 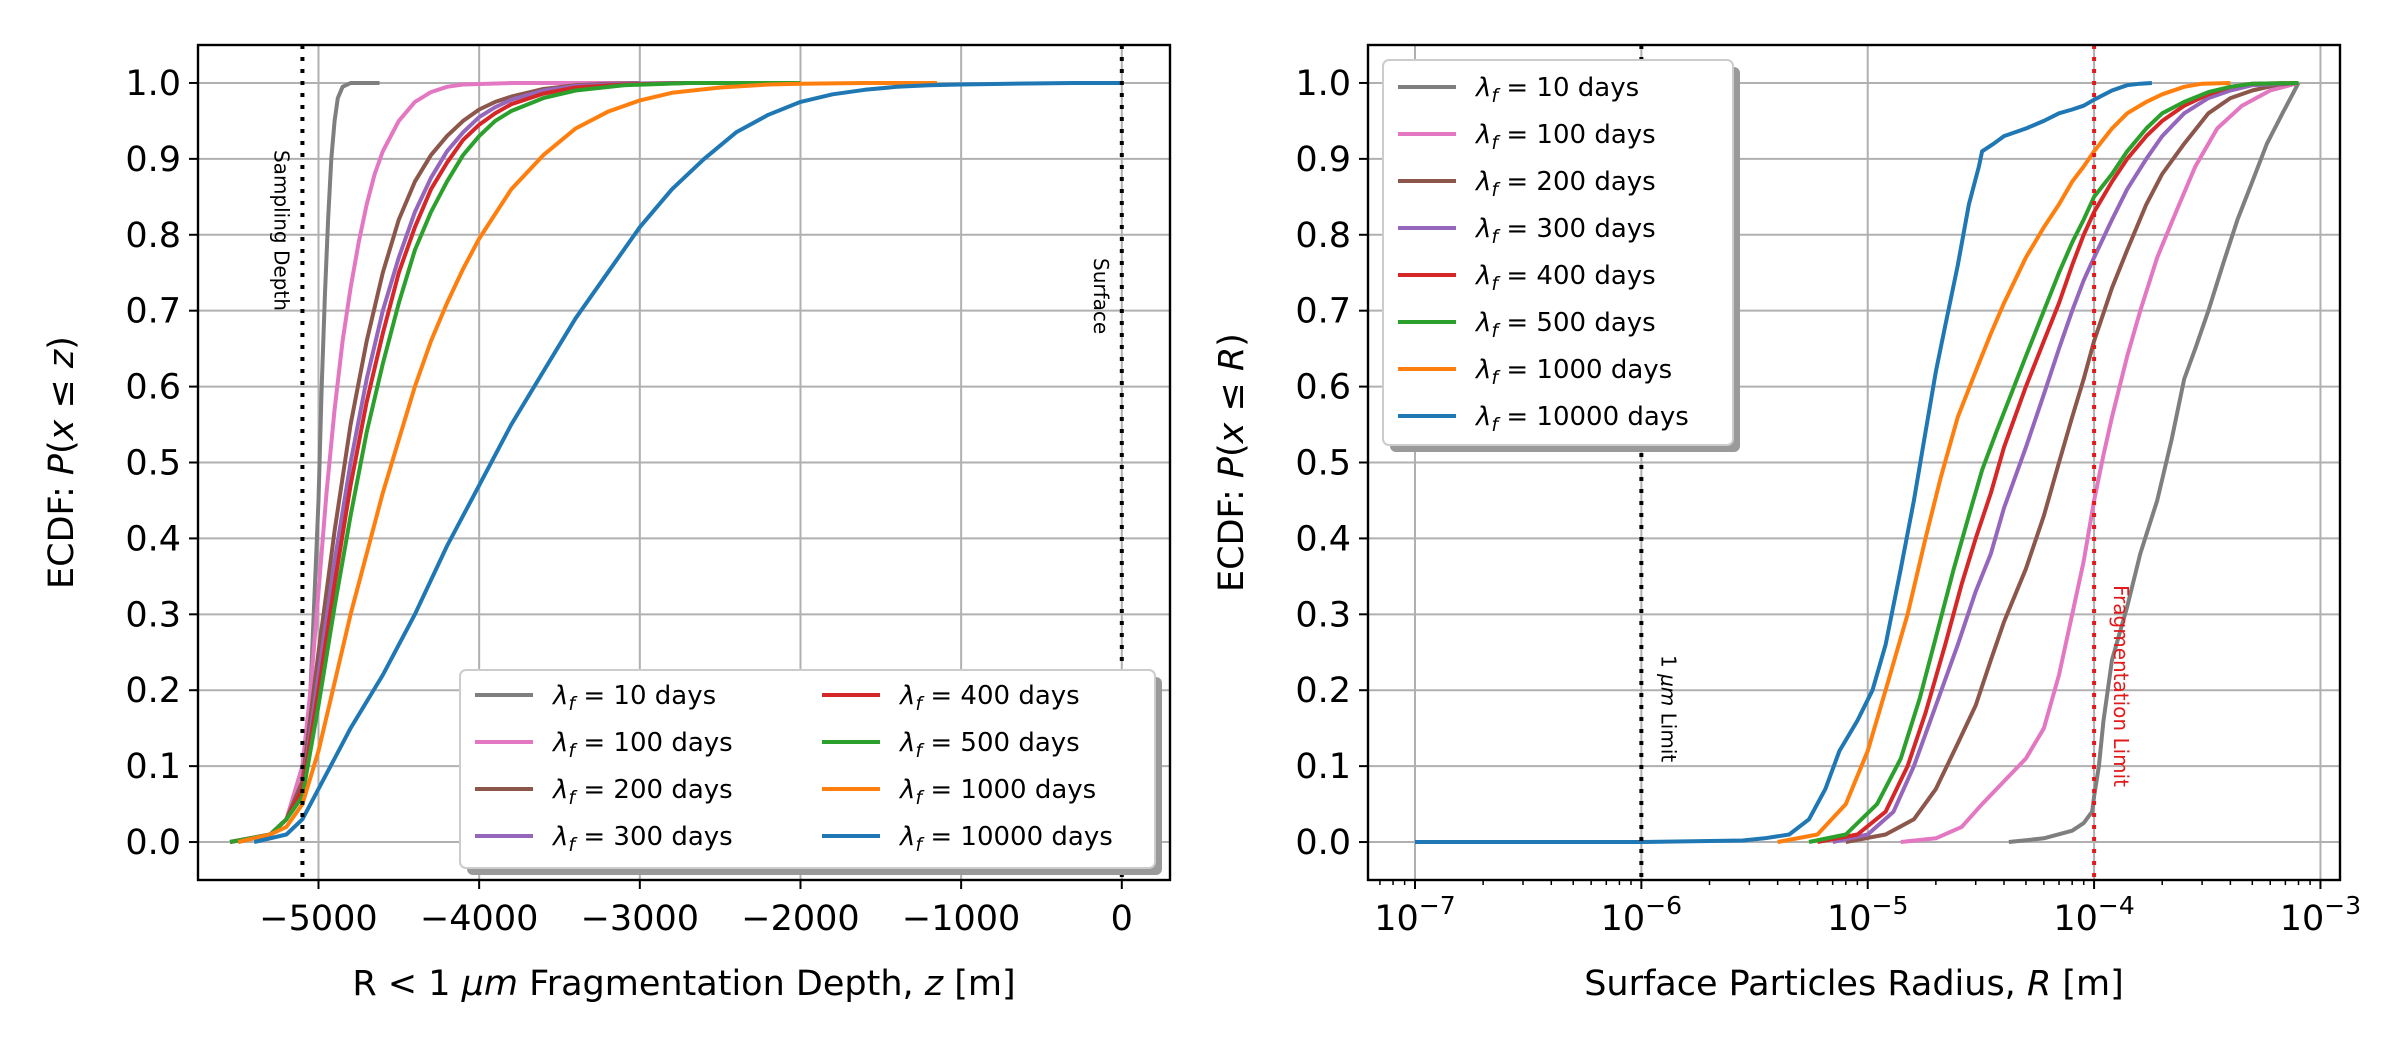 What do you see at coordinates (1854, 984) in the screenshot?
I see `x-axis-label: Surface Particles Radius, R [m]` at bounding box center [1854, 984].